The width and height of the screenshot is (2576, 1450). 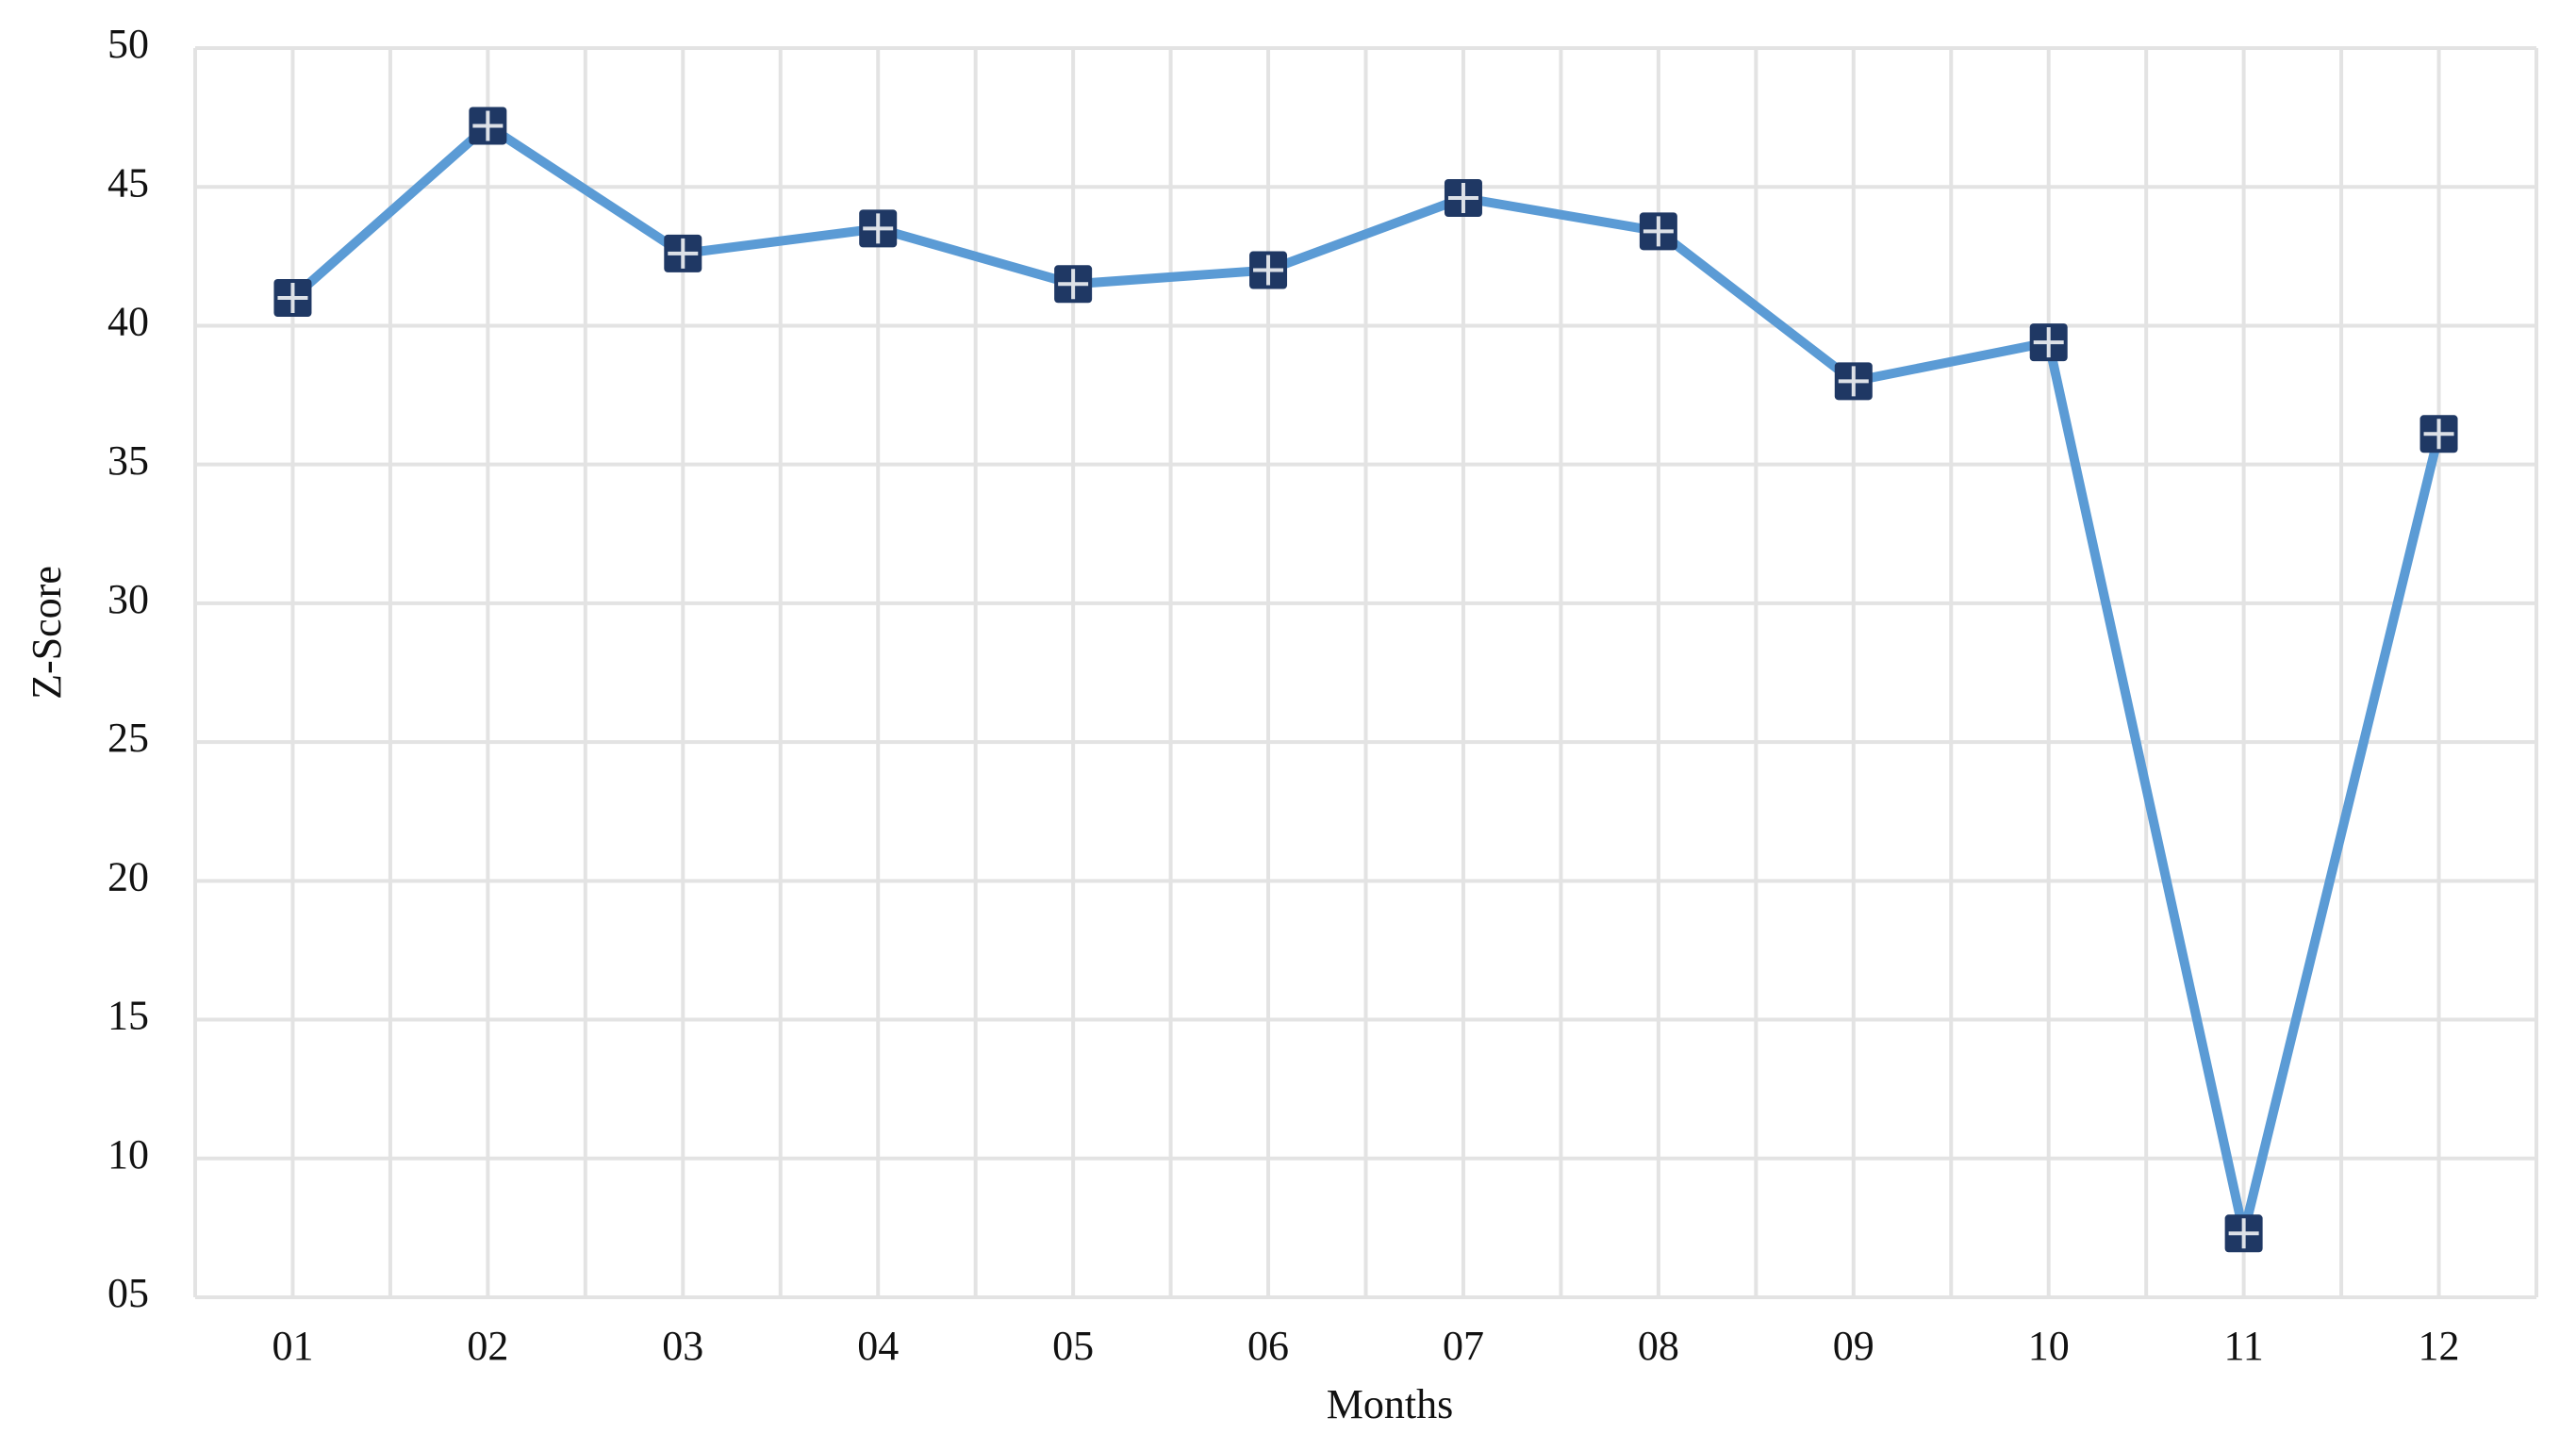 I want to click on y-tick-label: 25, so click(x=128, y=738).